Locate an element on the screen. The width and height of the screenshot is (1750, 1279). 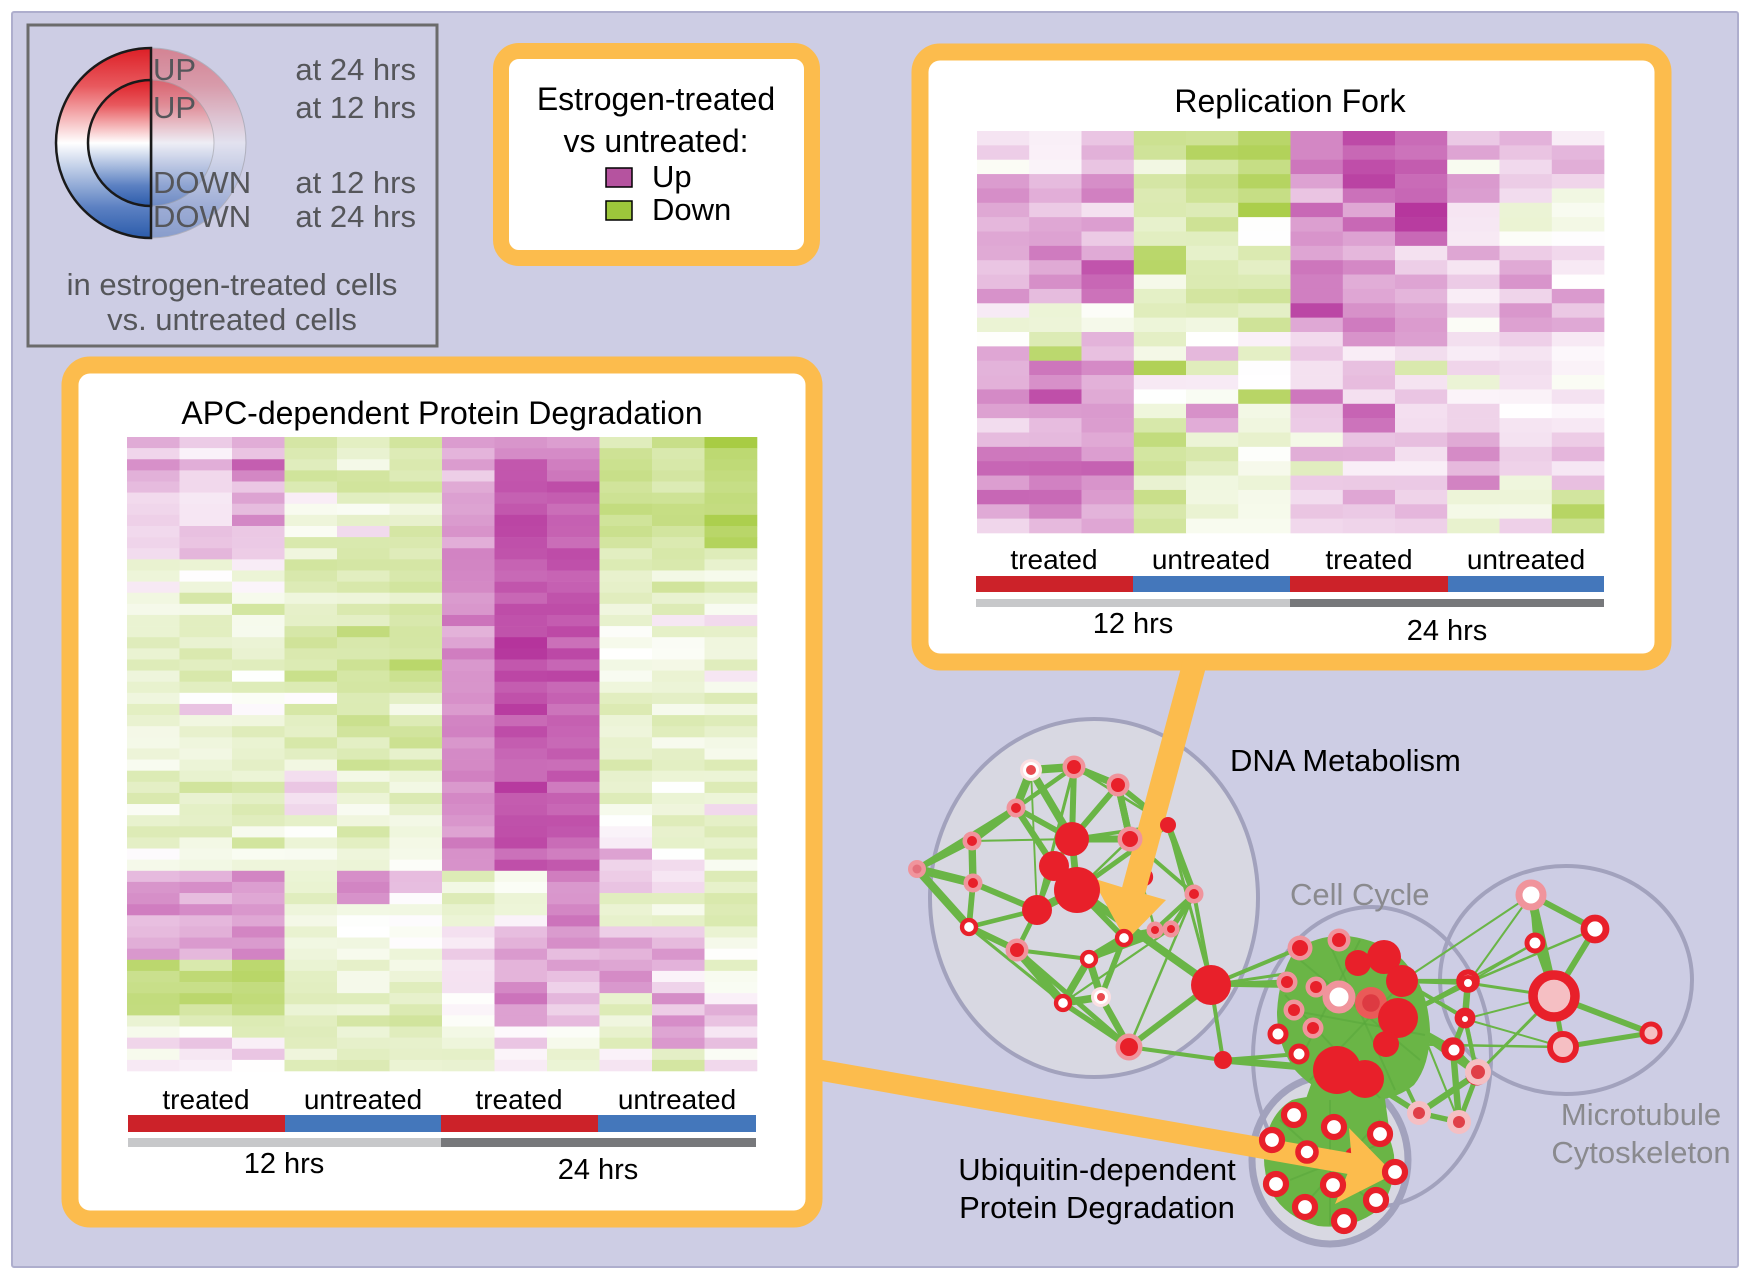
svg-text: Up is located at coordinates (672, 176).